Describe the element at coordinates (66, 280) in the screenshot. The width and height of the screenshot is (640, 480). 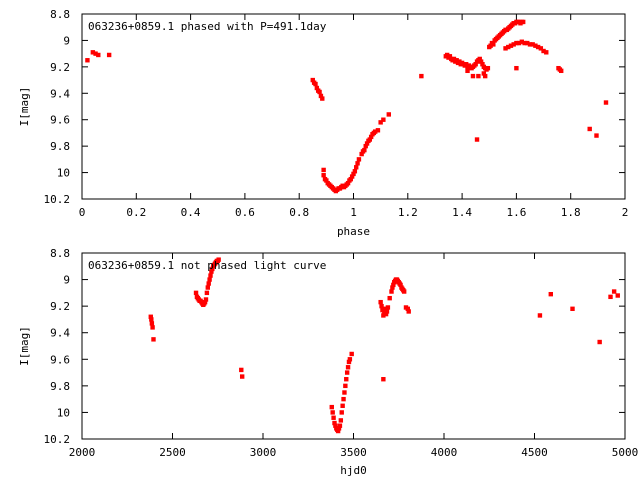
I see `y-tick-label: 9` at that location.